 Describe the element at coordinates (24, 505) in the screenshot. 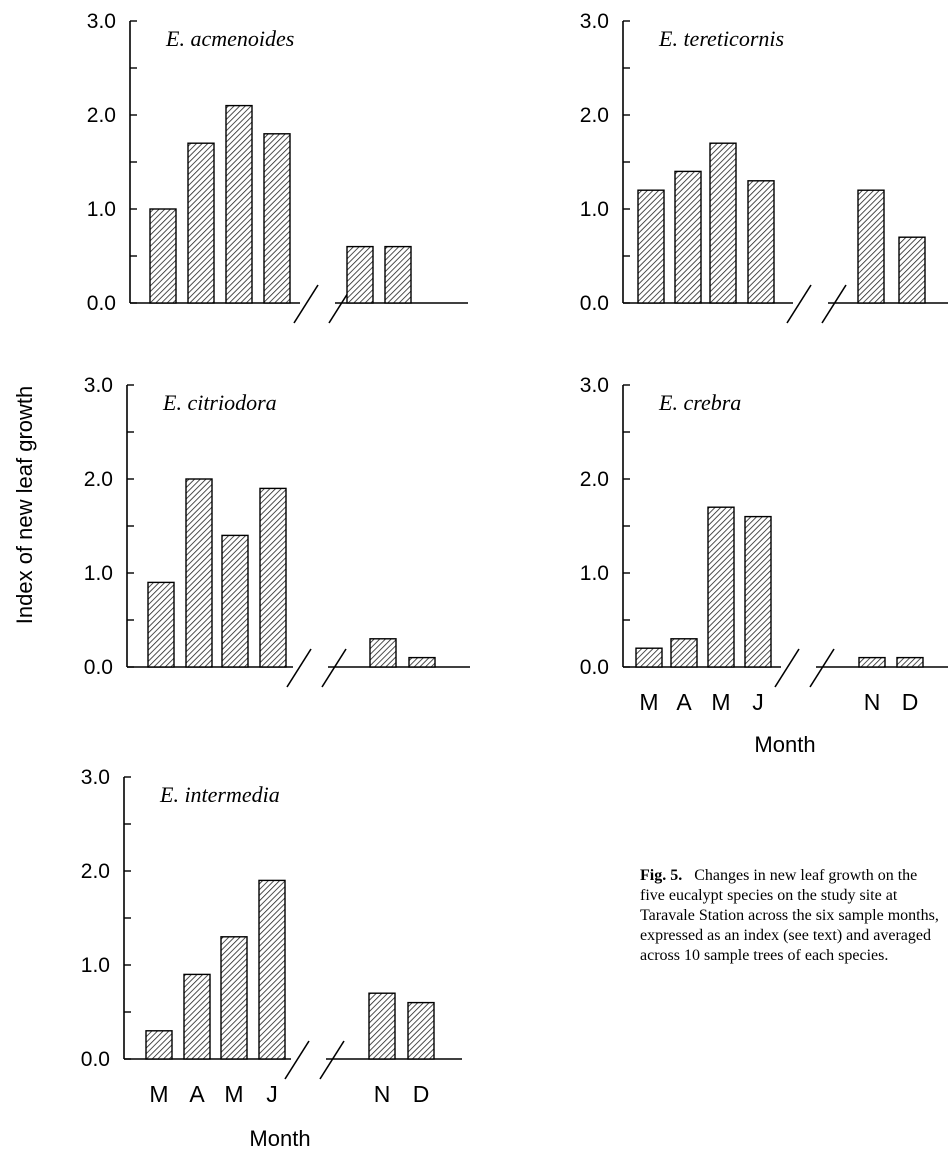

I see `y-axis-title: Index of new leaf growth` at that location.